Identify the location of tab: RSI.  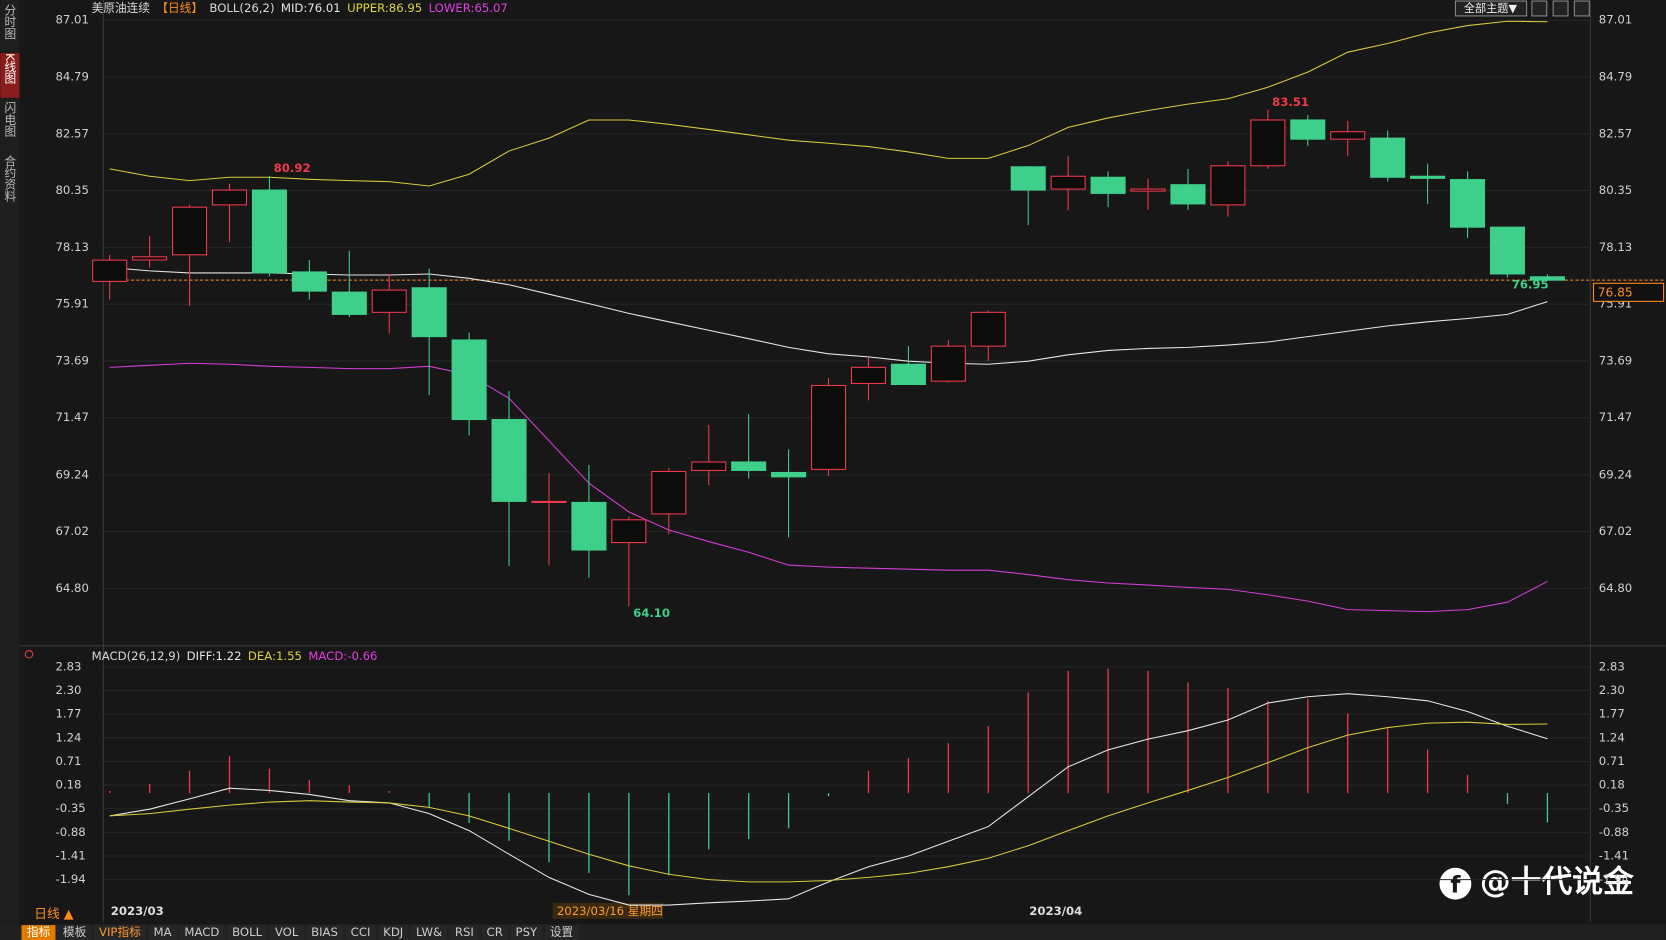
(464, 932).